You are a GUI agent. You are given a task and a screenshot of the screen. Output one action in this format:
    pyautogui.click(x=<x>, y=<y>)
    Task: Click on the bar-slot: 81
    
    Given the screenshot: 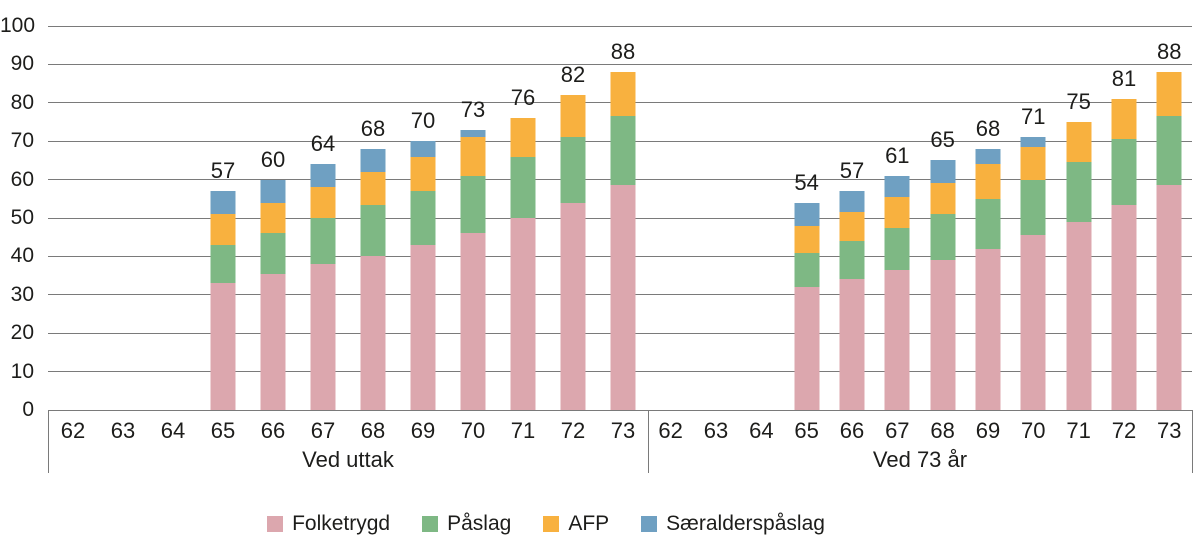 What is the action you would take?
    pyautogui.click(x=1123, y=218)
    